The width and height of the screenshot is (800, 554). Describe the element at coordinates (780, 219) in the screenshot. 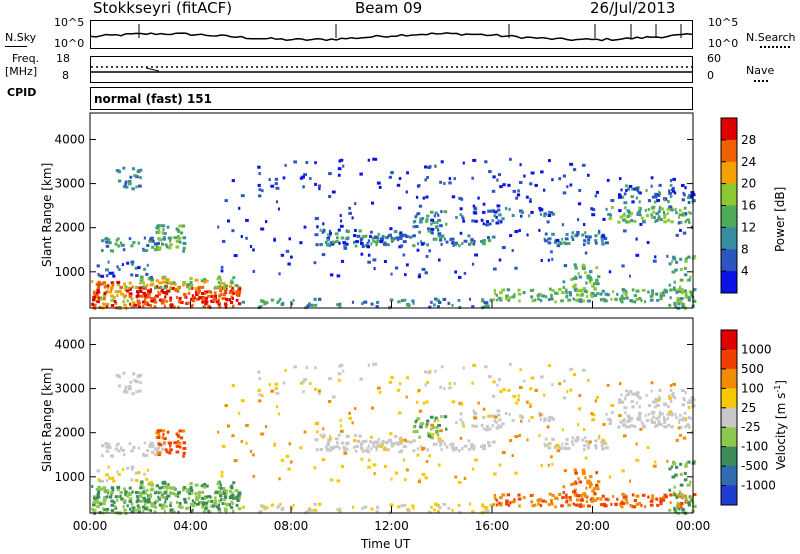

I see `power-colorbar-label: Power [dB]` at that location.